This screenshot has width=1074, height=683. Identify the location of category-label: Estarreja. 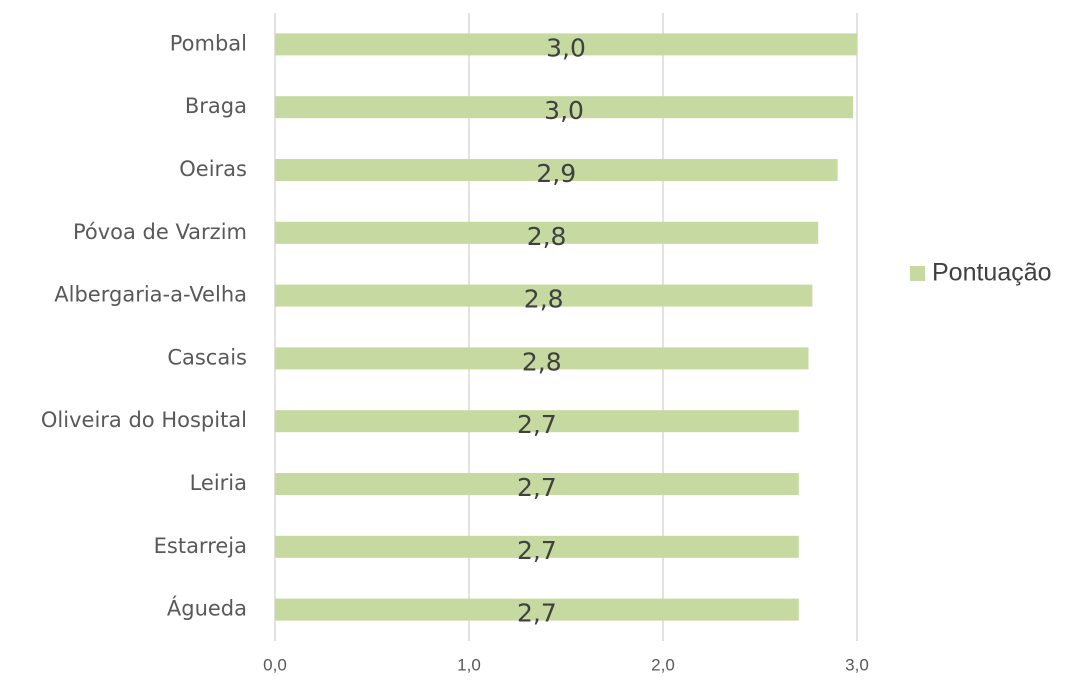
(200, 546).